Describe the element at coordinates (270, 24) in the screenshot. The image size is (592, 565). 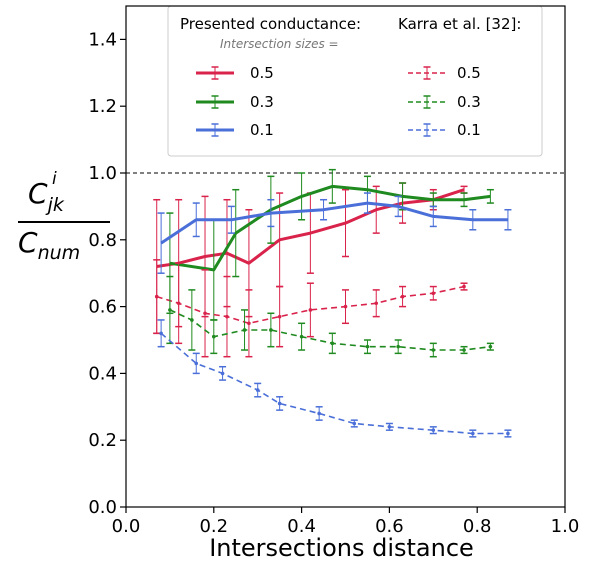
I see `legend-header-presented: Presented conductance:` at that location.